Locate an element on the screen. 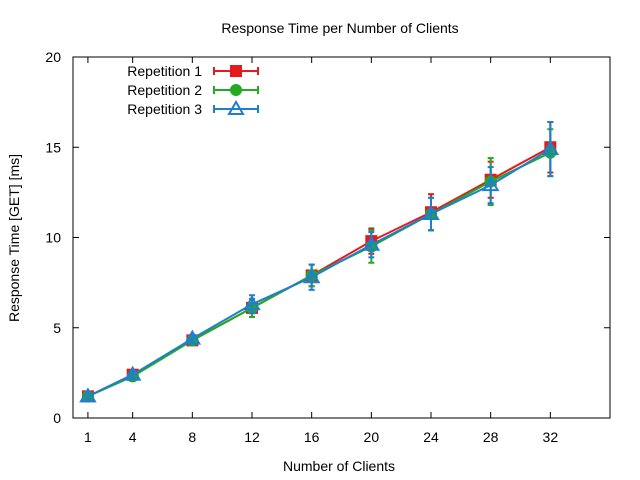  x-tick-label: 16 is located at coordinates (312, 437).